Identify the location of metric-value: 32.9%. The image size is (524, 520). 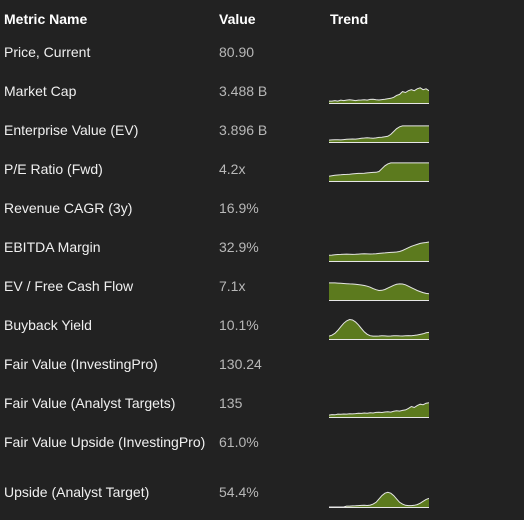
(239, 247).